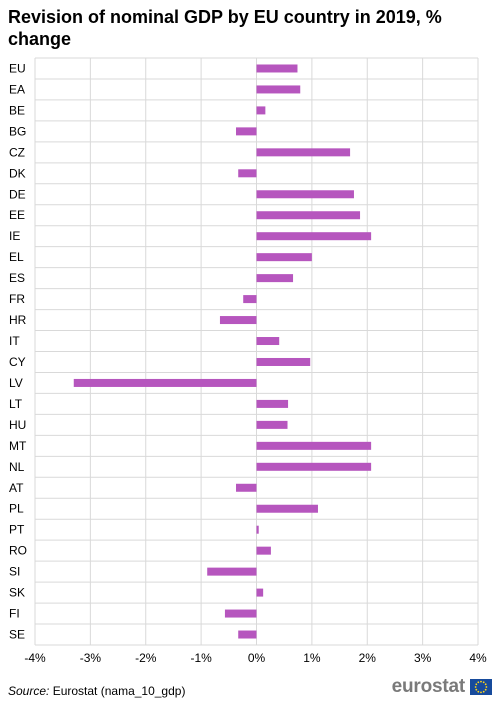  I want to click on bar-at, so click(246, 487).